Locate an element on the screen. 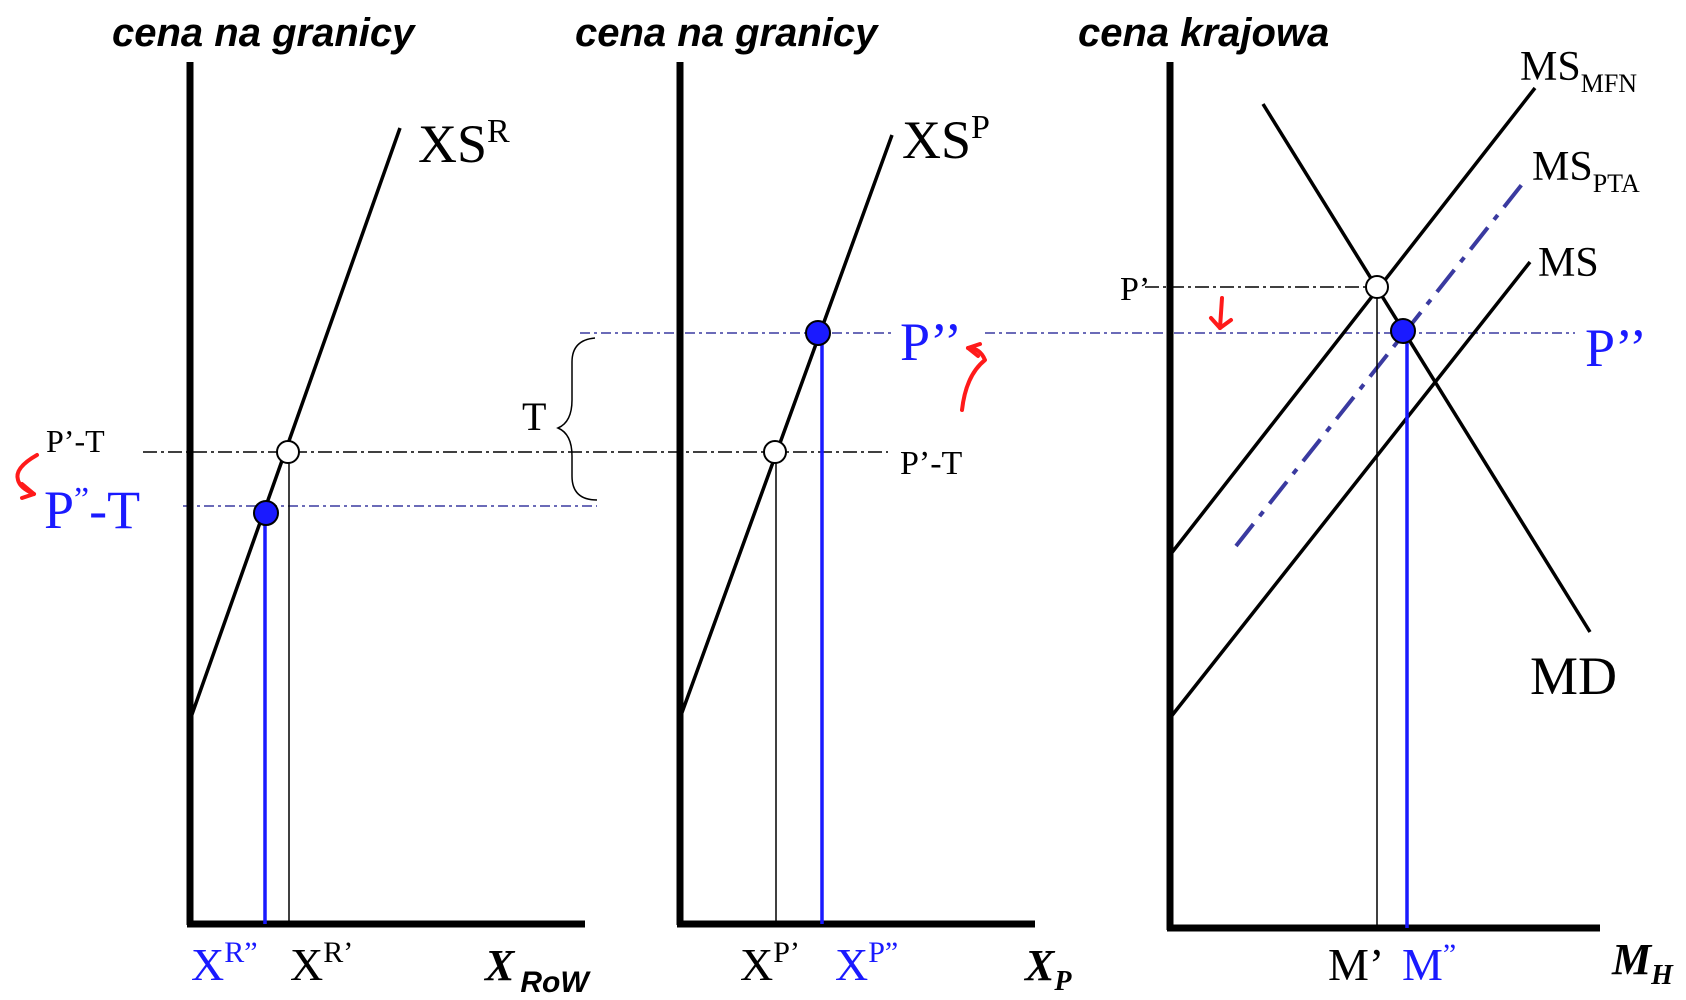 The height and width of the screenshot is (1000, 1686). p-double-prime-label-right: P’’ is located at coordinates (1616, 348).